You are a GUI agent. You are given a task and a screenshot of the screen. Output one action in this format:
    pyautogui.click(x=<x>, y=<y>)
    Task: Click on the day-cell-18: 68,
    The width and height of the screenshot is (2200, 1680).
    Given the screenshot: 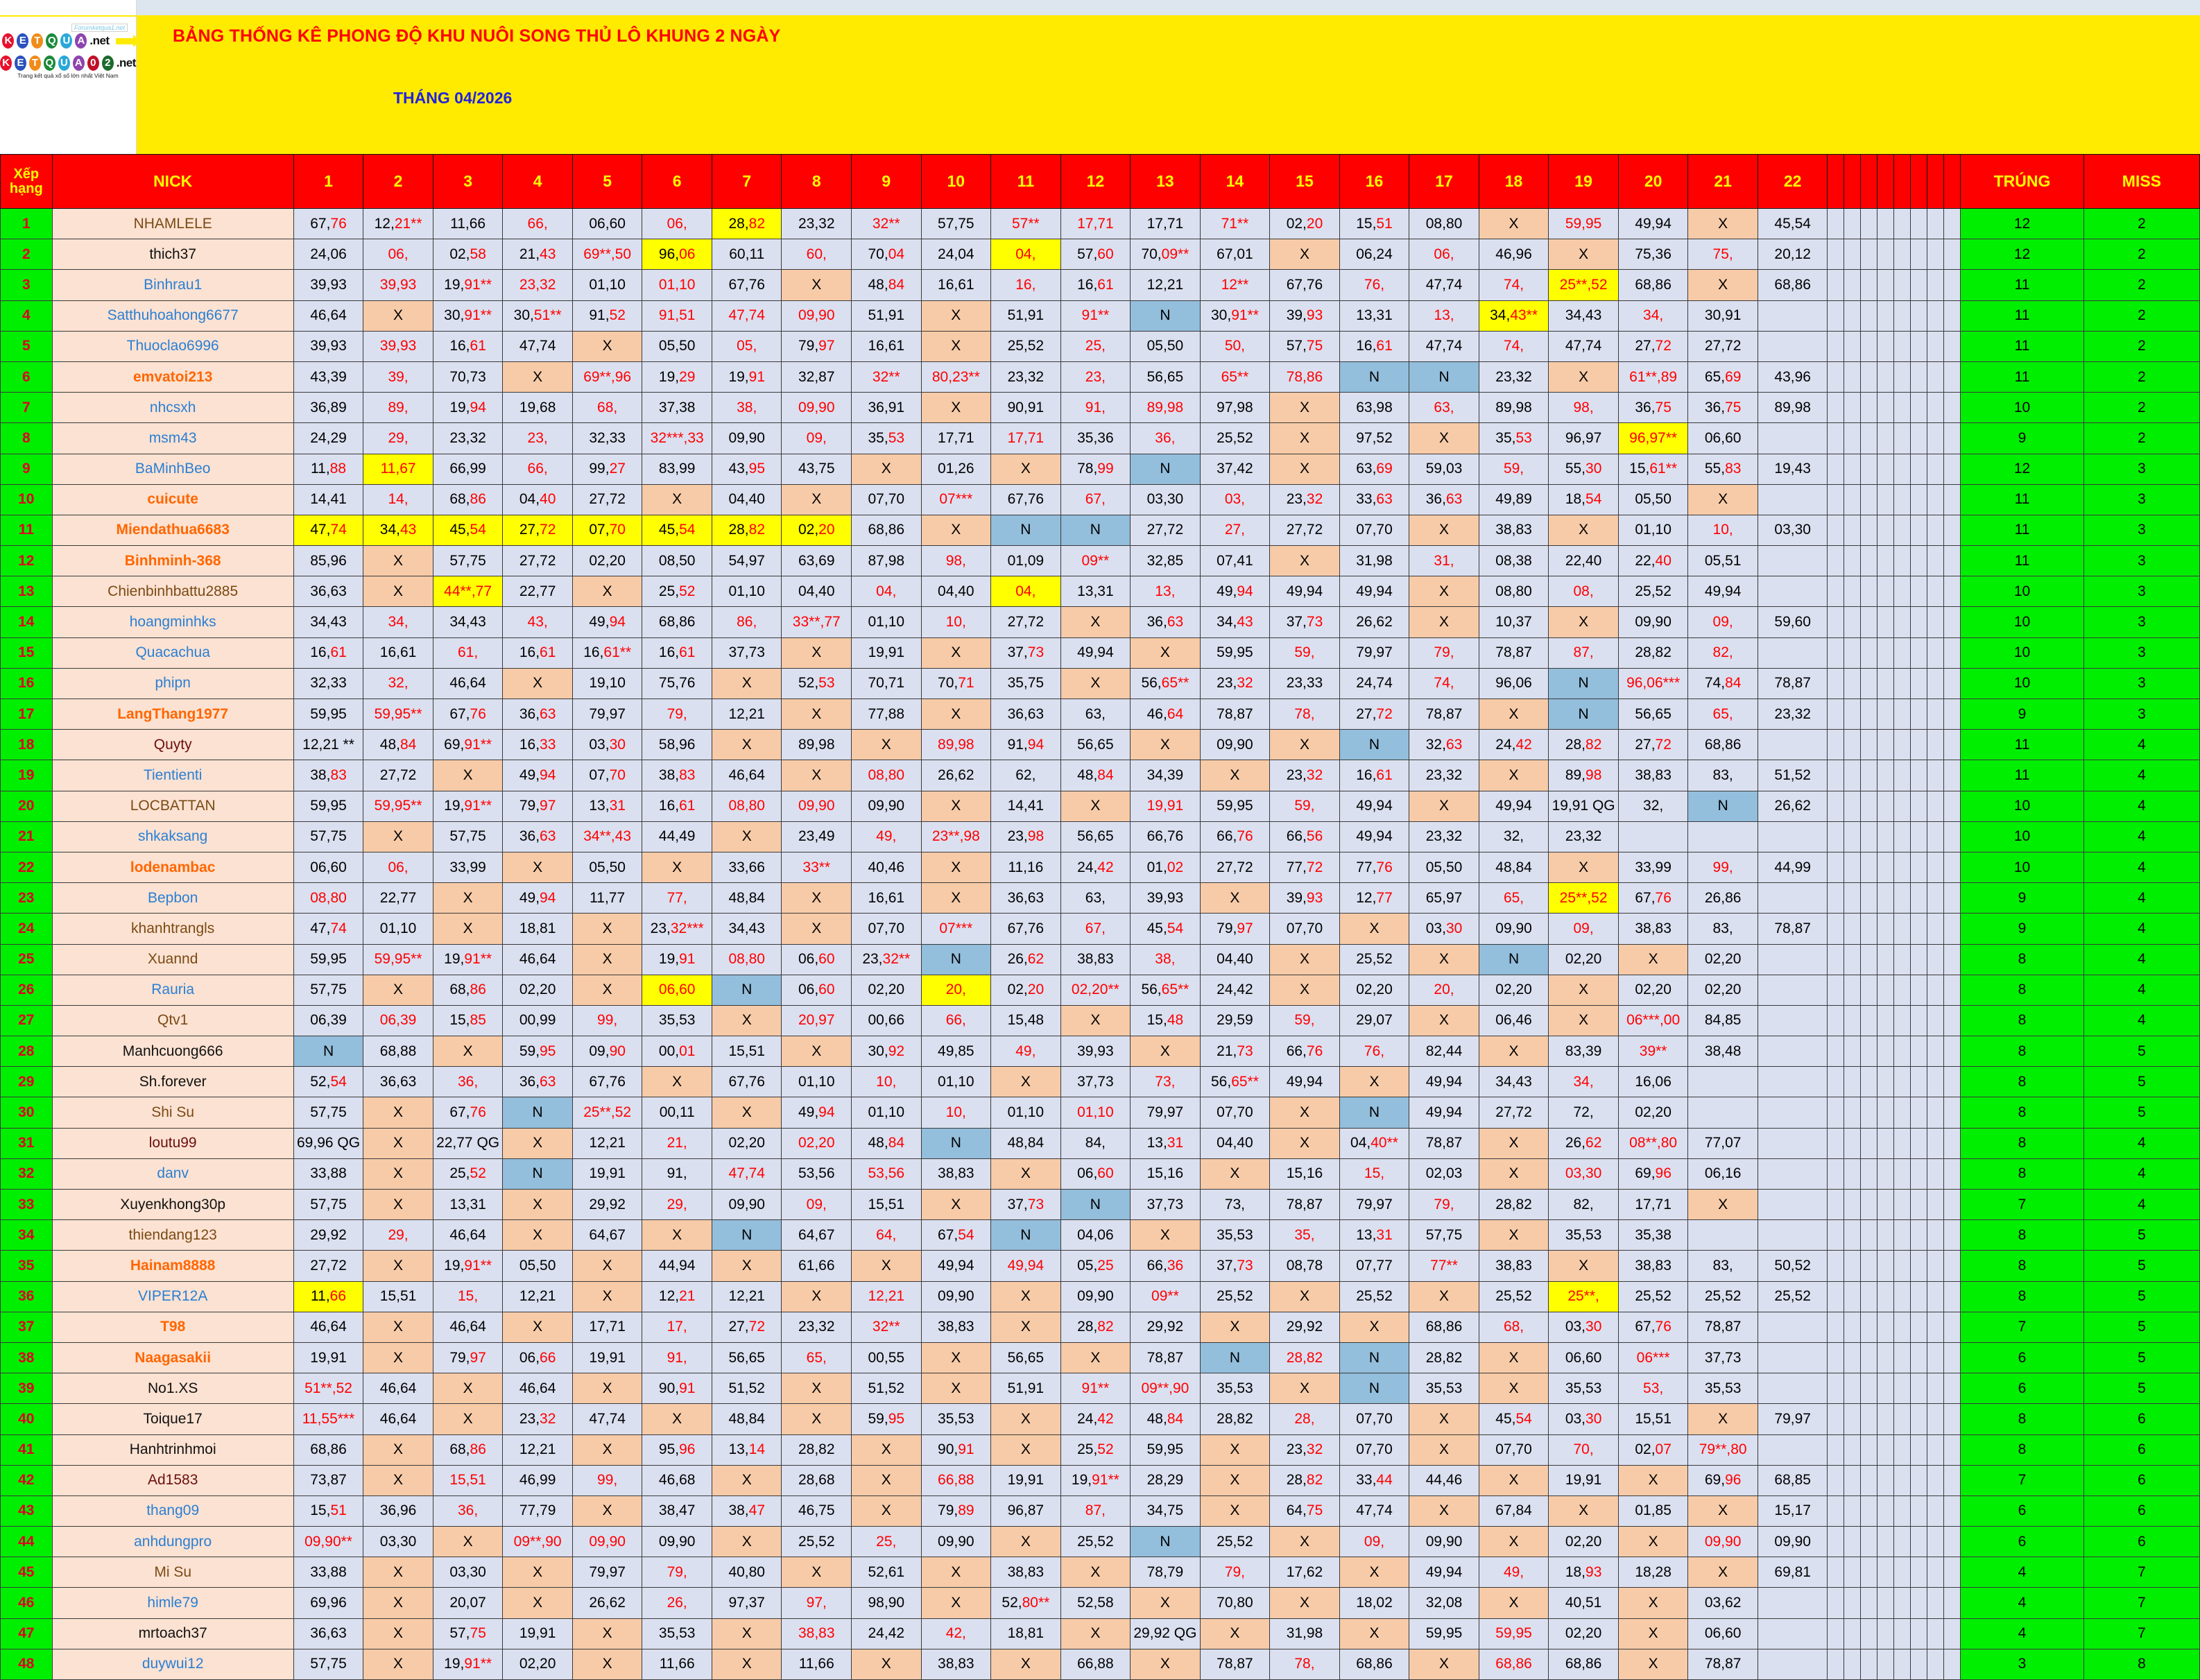 What is the action you would take?
    pyautogui.click(x=1513, y=1327)
    